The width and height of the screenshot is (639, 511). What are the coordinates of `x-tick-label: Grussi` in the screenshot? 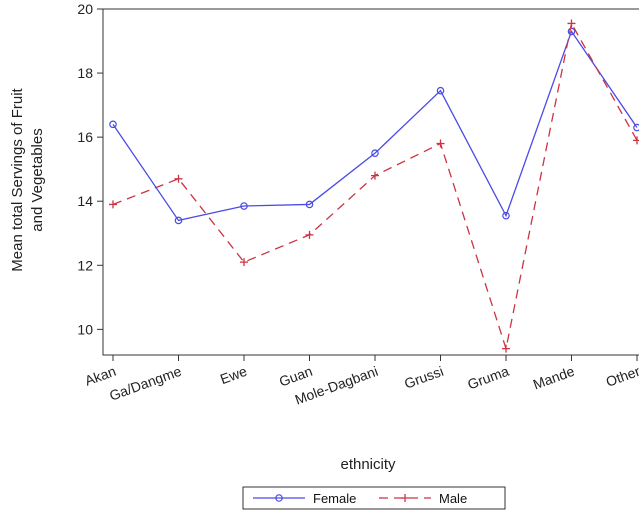 It's located at (423, 377).